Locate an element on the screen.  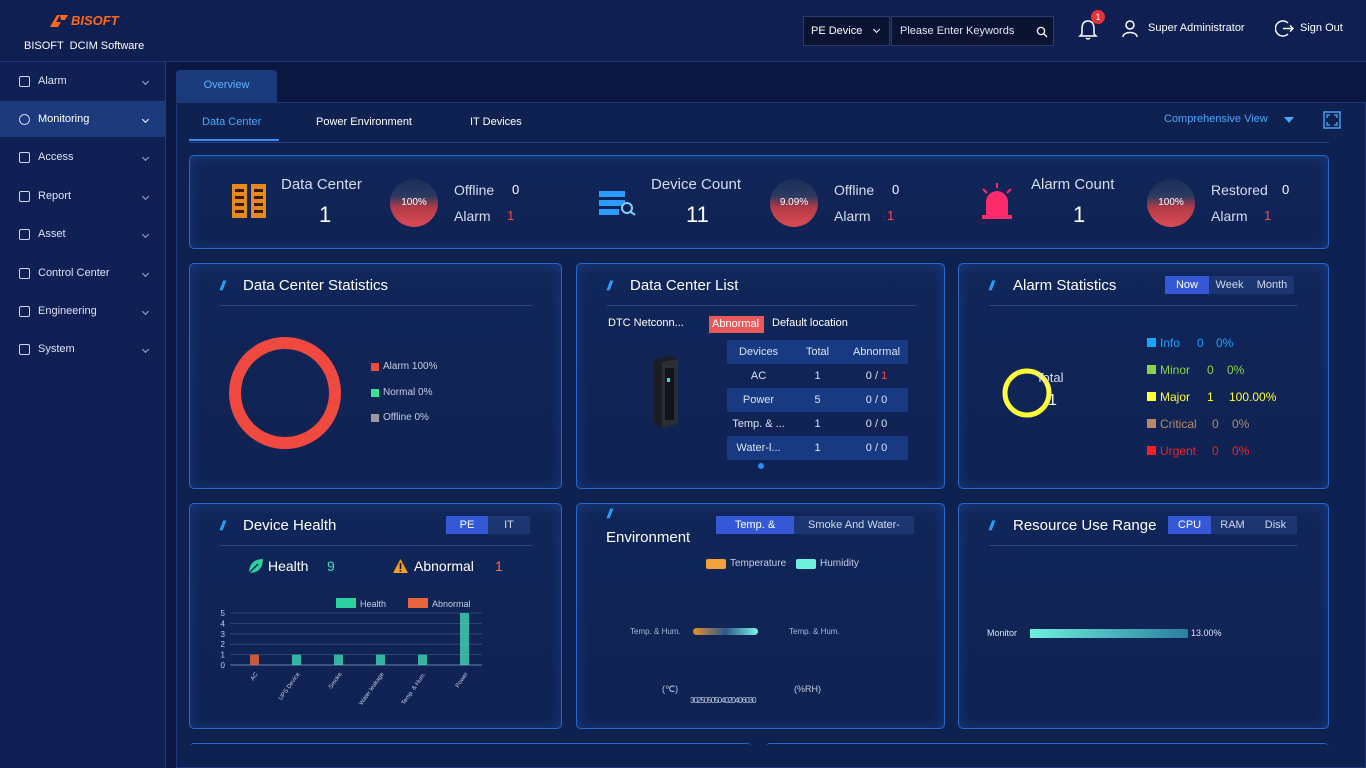
sidebar-item-asset: Asset is located at coordinates (83, 234).